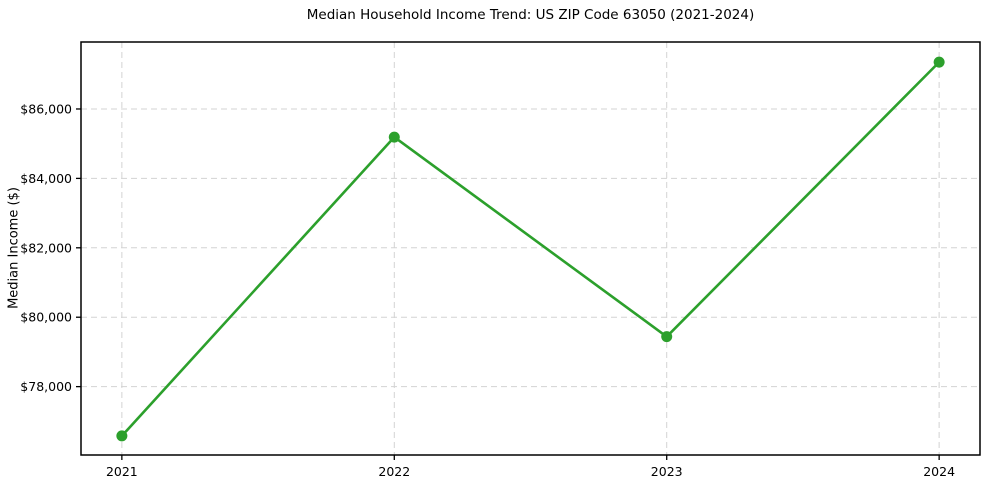 This screenshot has width=989, height=490. Describe the element at coordinates (46, 317) in the screenshot. I see `y-tick-label: $80,000` at that location.